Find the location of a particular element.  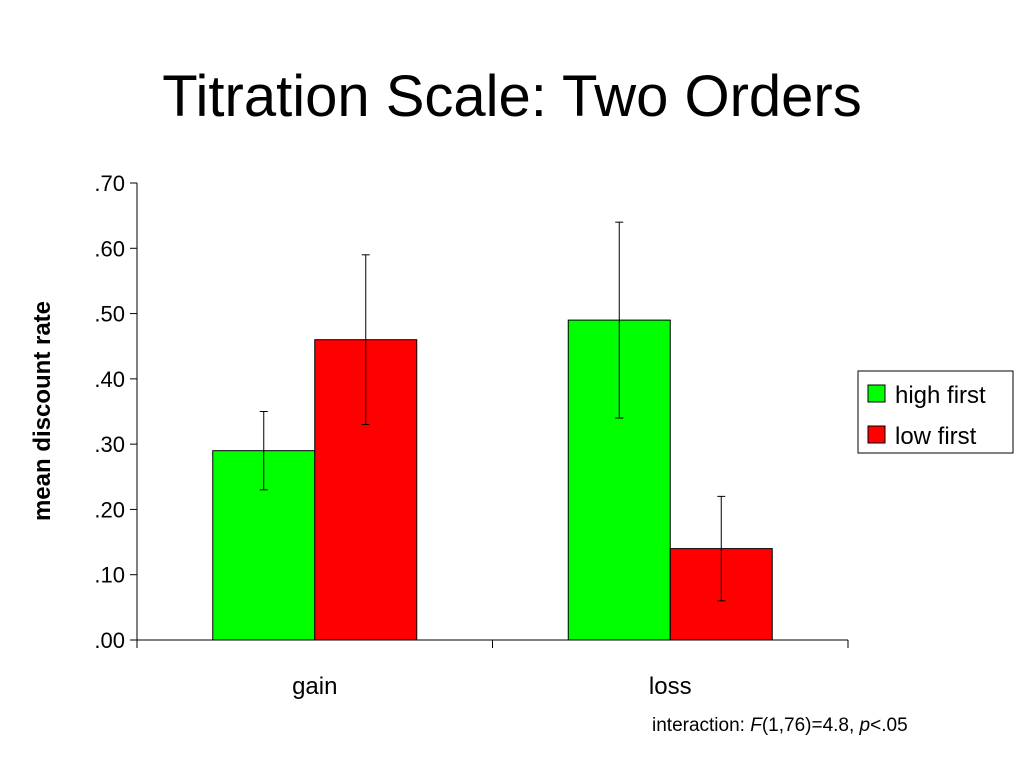

y-tick-label: .10 is located at coordinates (109, 575).